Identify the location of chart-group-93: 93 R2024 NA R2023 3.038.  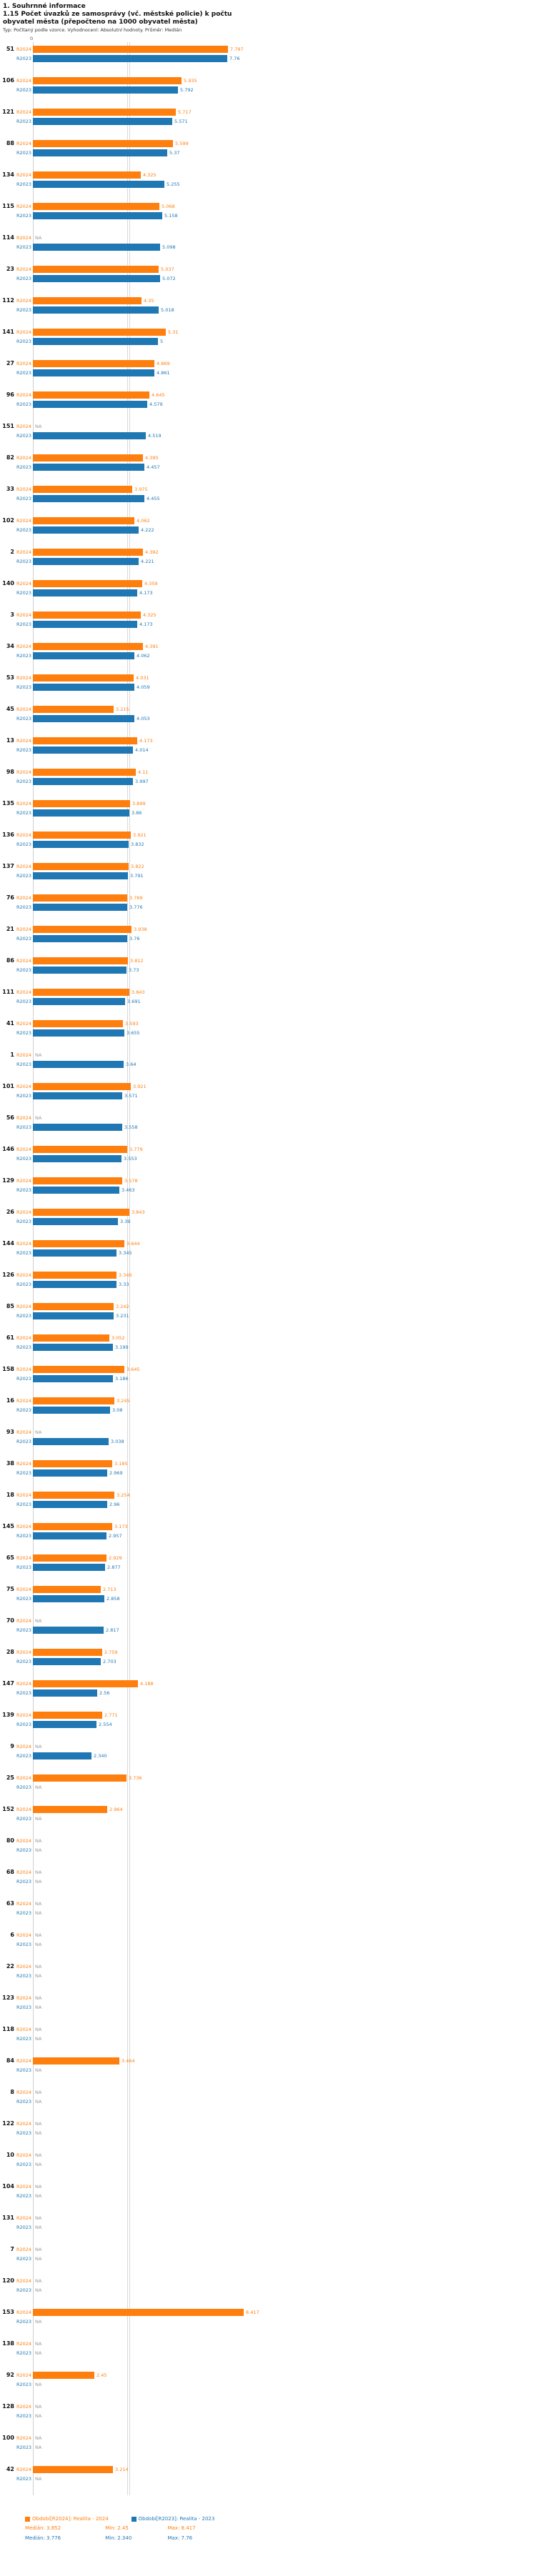
(268, 1443).